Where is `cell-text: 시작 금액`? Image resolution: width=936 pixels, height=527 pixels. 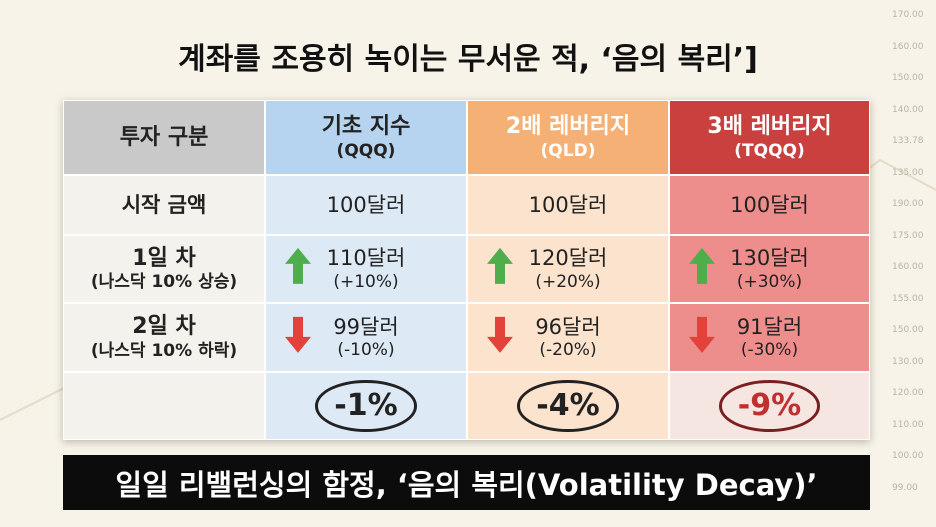 cell-text: 시작 금액 is located at coordinates (164, 204).